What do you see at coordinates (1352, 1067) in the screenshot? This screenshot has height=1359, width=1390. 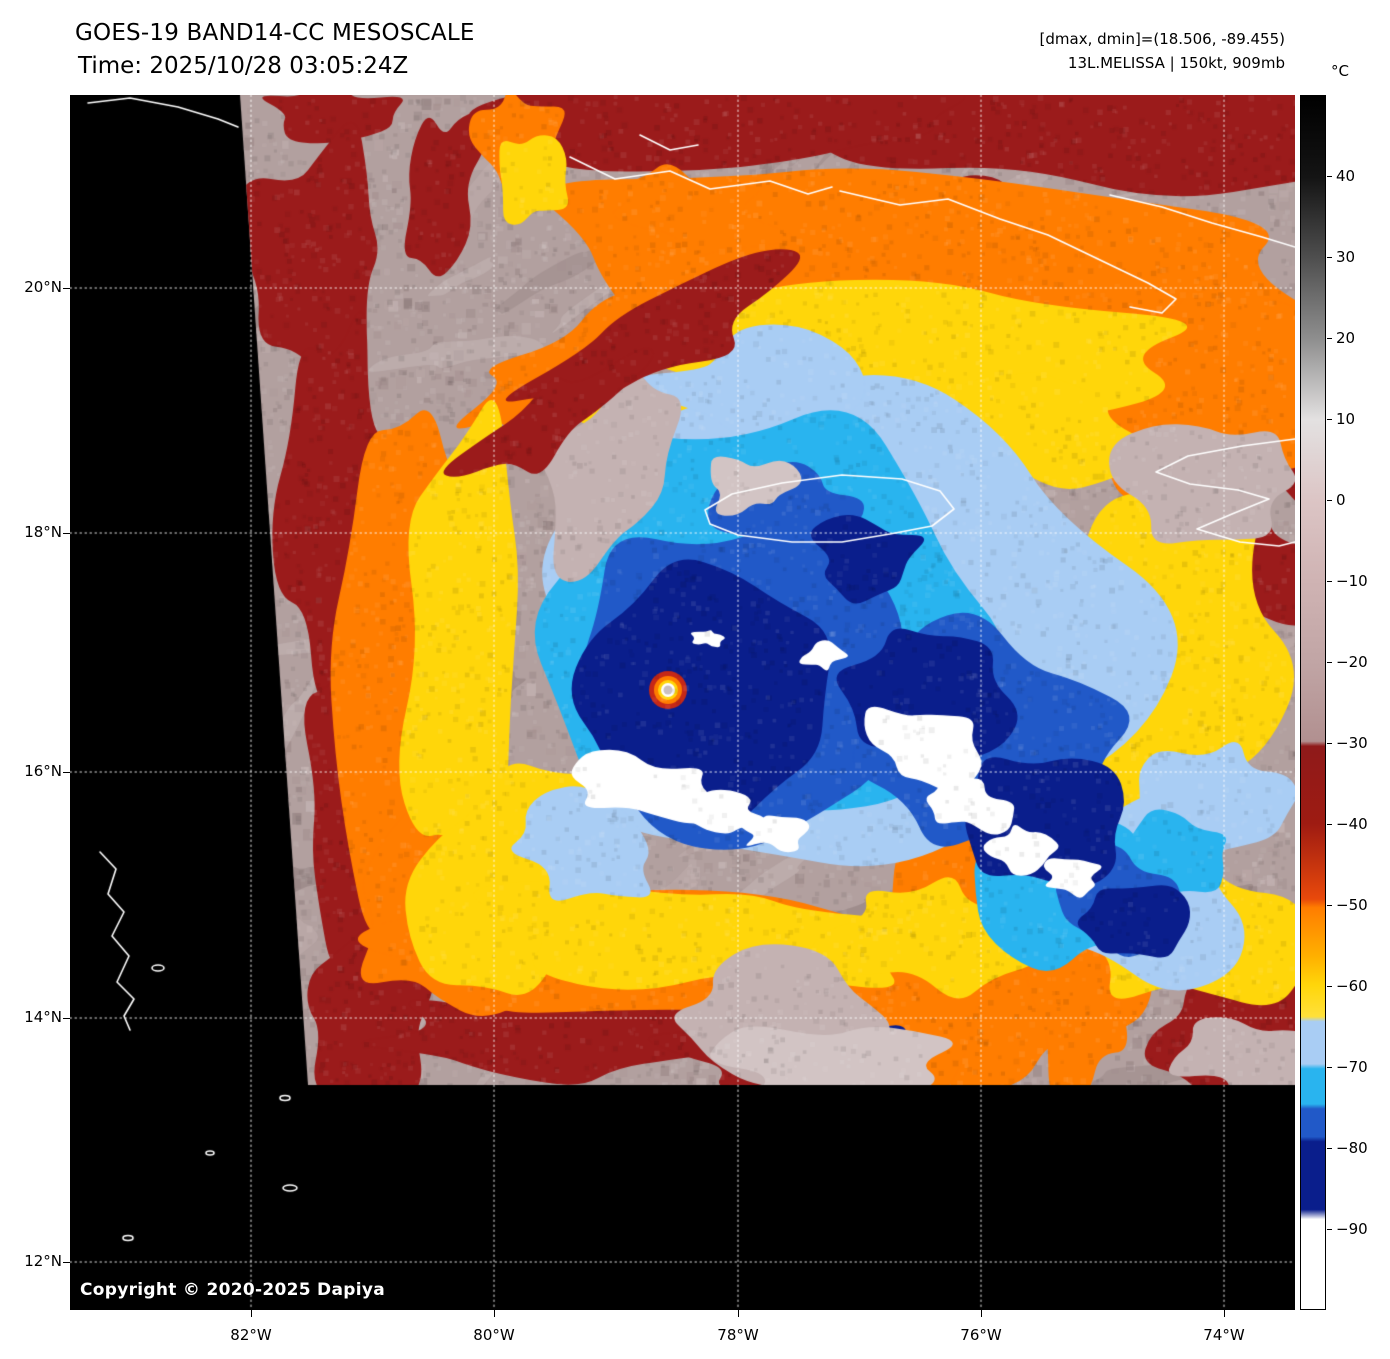 I see `colorbar-tick-label: −70` at bounding box center [1352, 1067].